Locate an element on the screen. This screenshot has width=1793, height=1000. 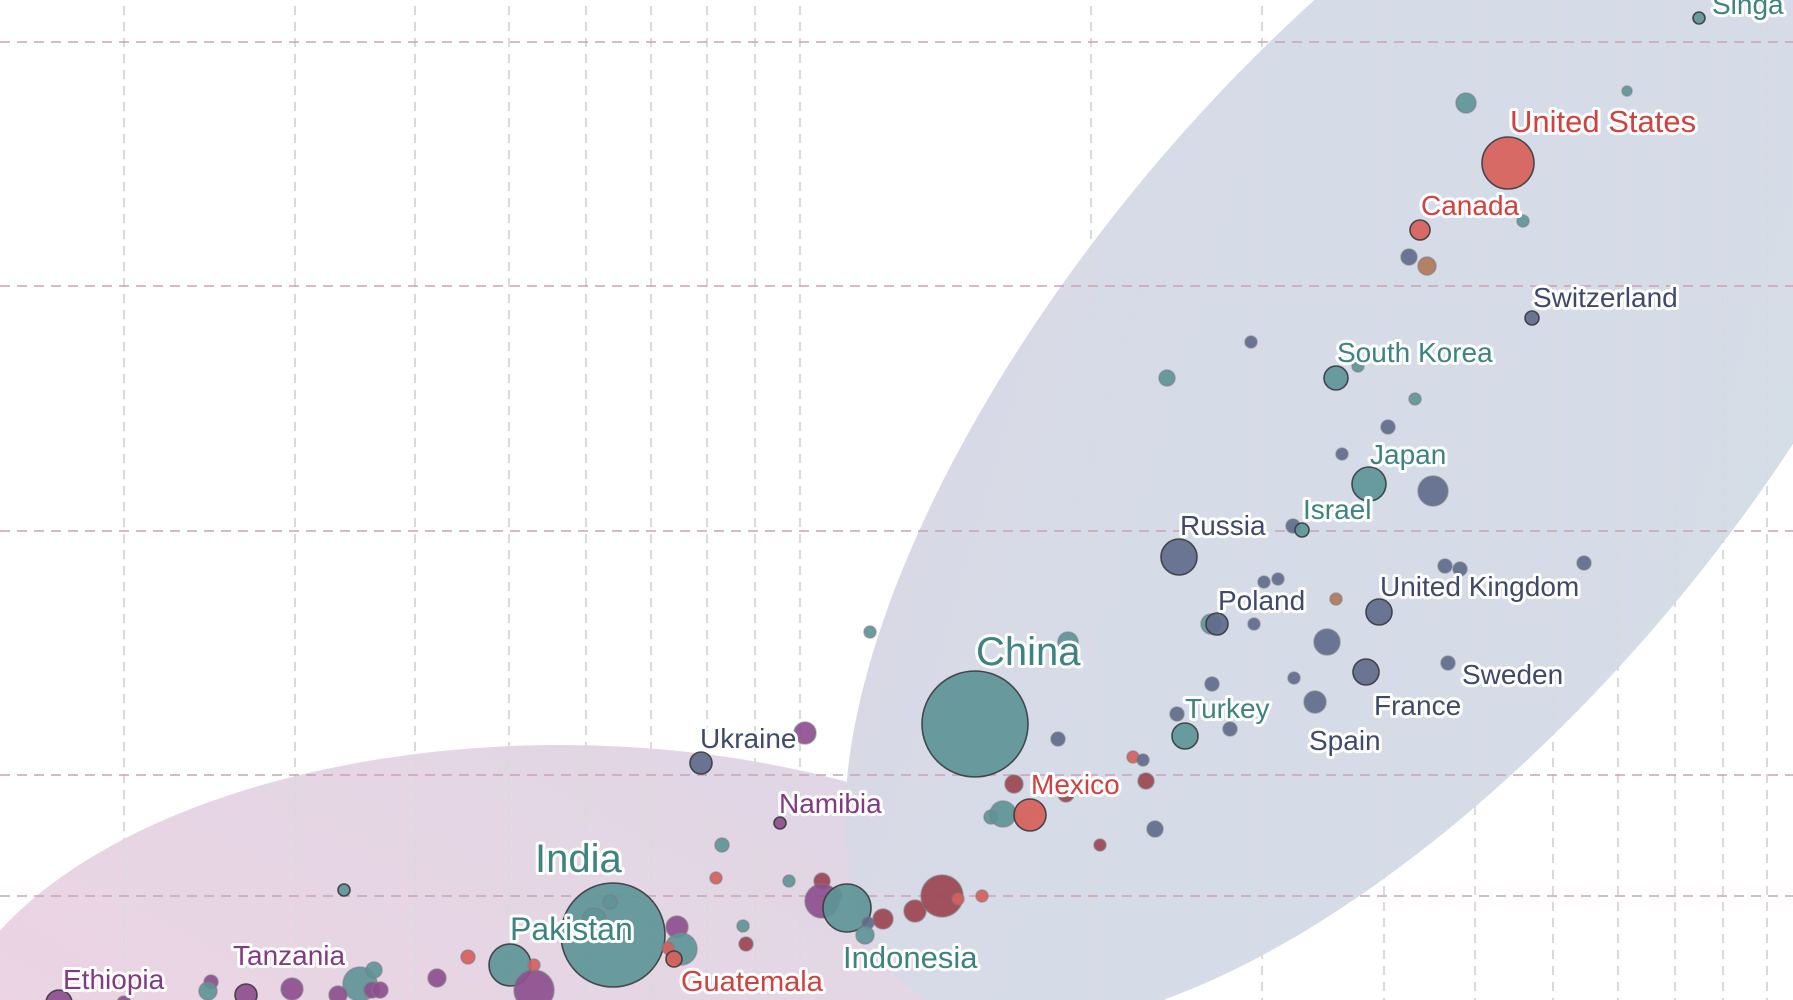
bubble-united-states is located at coordinates (1508, 163).